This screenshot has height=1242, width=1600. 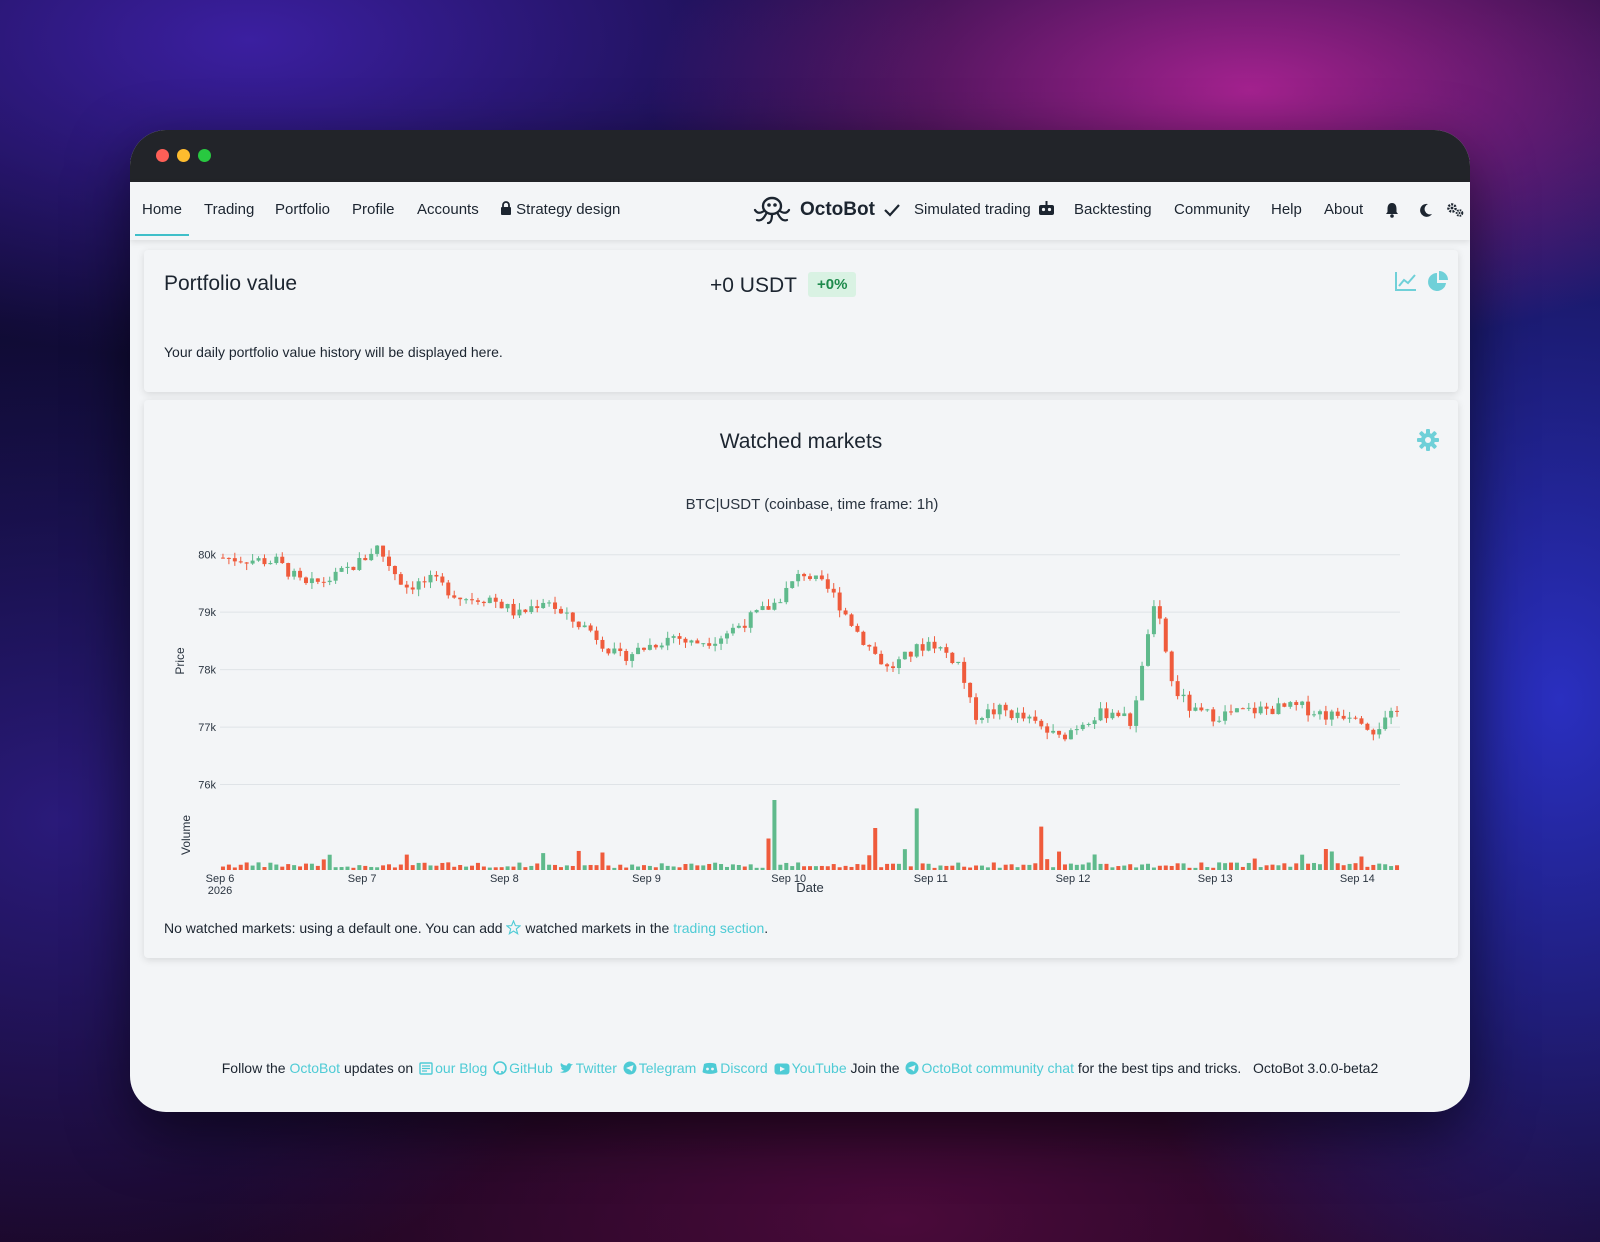 What do you see at coordinates (1406, 281) in the screenshot?
I see `line-chart-icon` at bounding box center [1406, 281].